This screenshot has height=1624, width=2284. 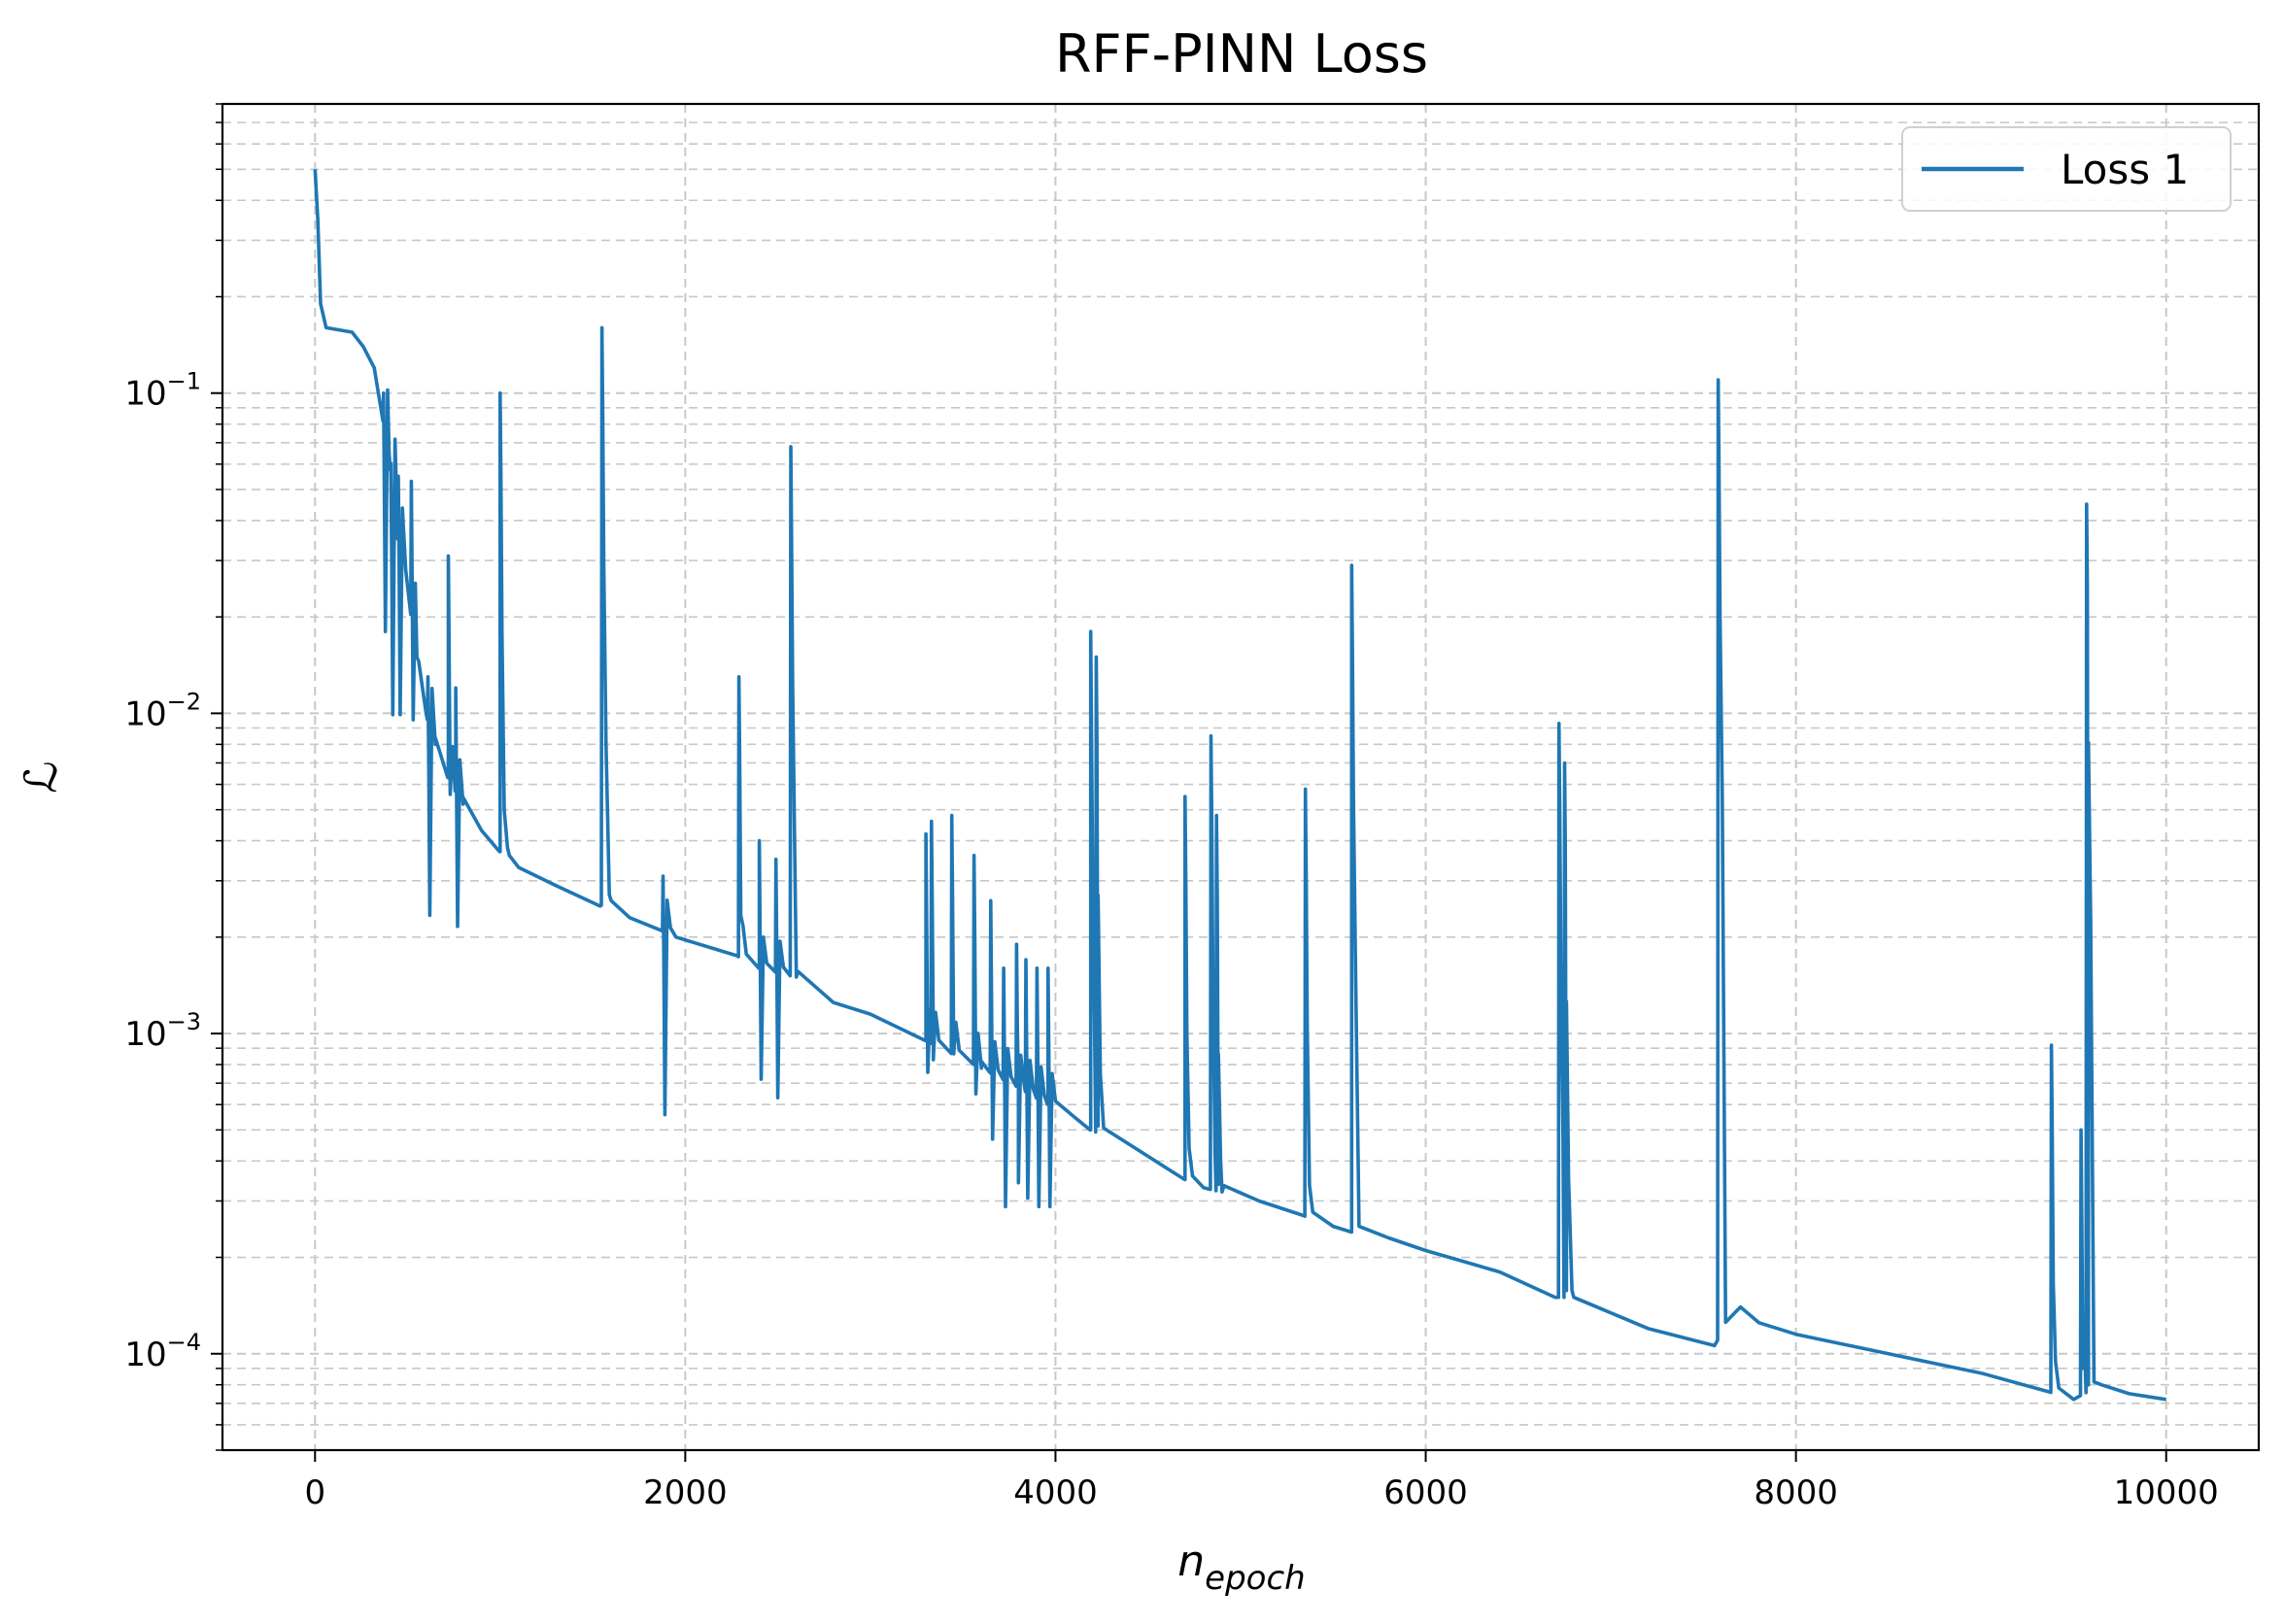 I want to click on x-axis-label: nepoch, so click(x=1241, y=1567).